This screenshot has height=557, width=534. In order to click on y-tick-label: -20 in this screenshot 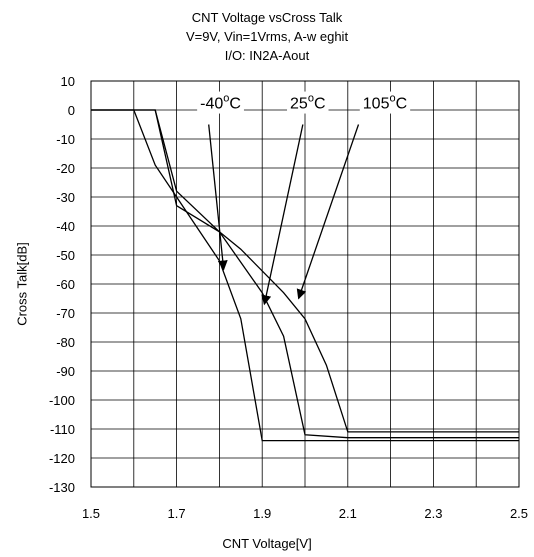, I will do `click(65, 168)`.